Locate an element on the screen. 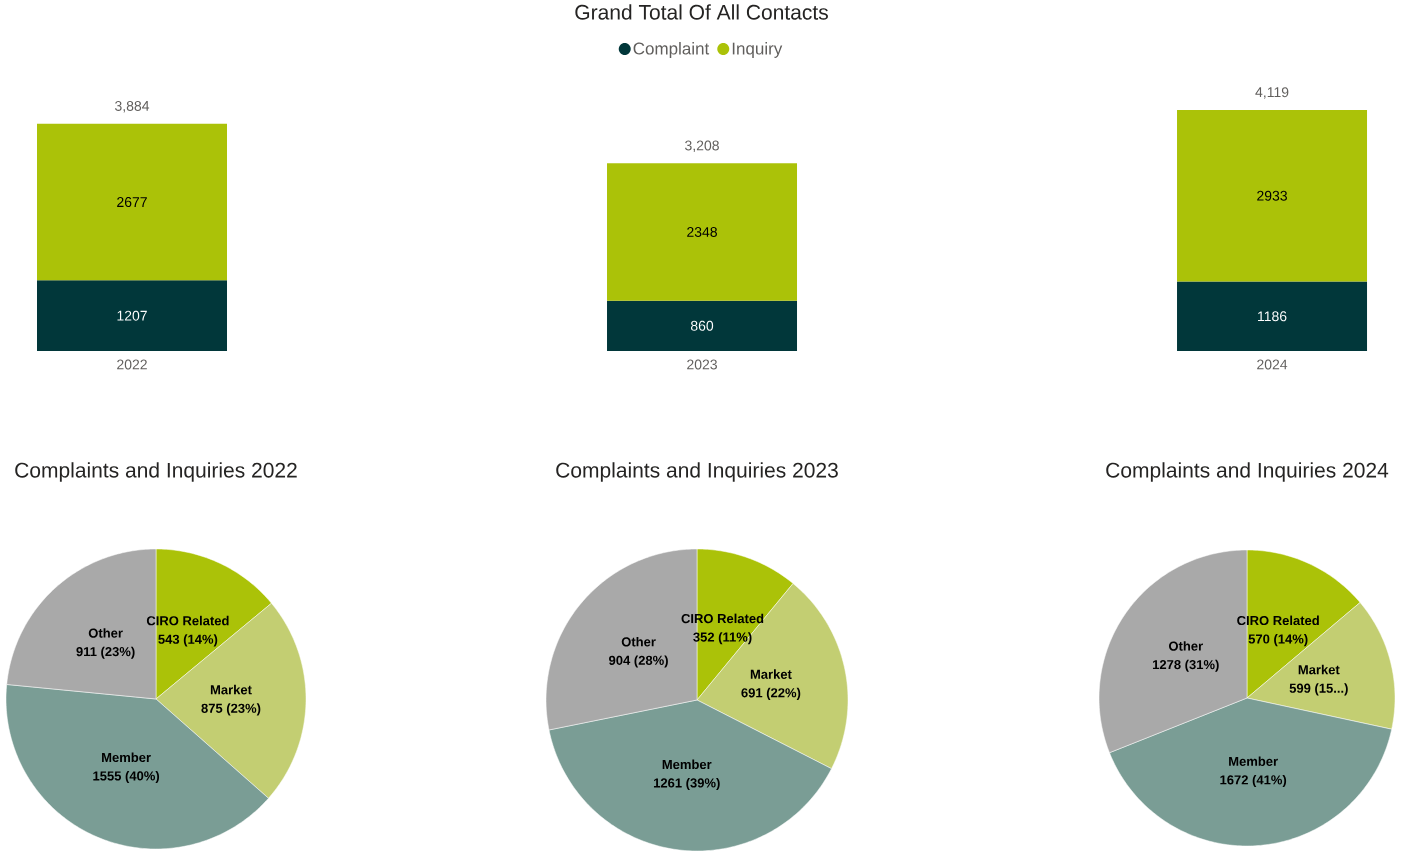 This screenshot has height=863, width=1403. data-label: 1207 is located at coordinates (132, 315).